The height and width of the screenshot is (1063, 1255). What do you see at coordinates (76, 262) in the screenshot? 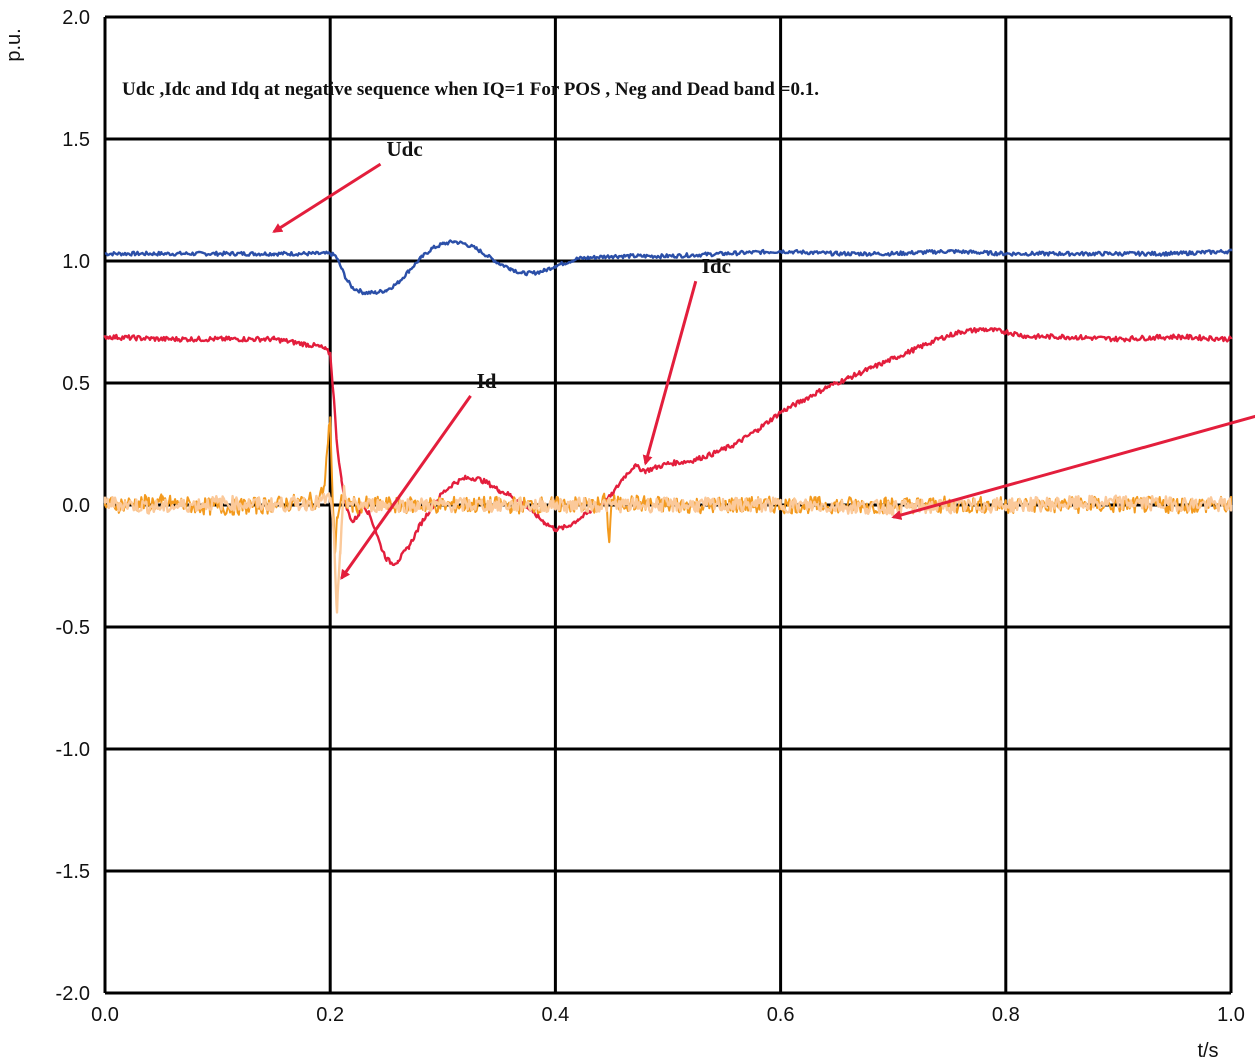
I see `y-tick-label: 1.0` at bounding box center [76, 262].